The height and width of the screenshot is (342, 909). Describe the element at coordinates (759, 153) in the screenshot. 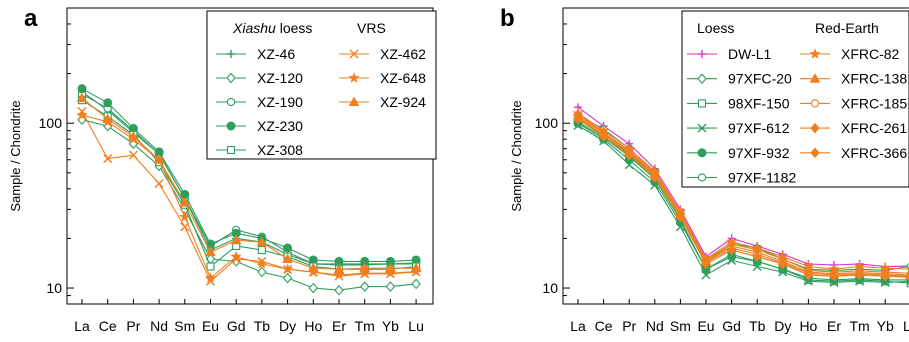

I see `legend-label: 97XF-932` at that location.